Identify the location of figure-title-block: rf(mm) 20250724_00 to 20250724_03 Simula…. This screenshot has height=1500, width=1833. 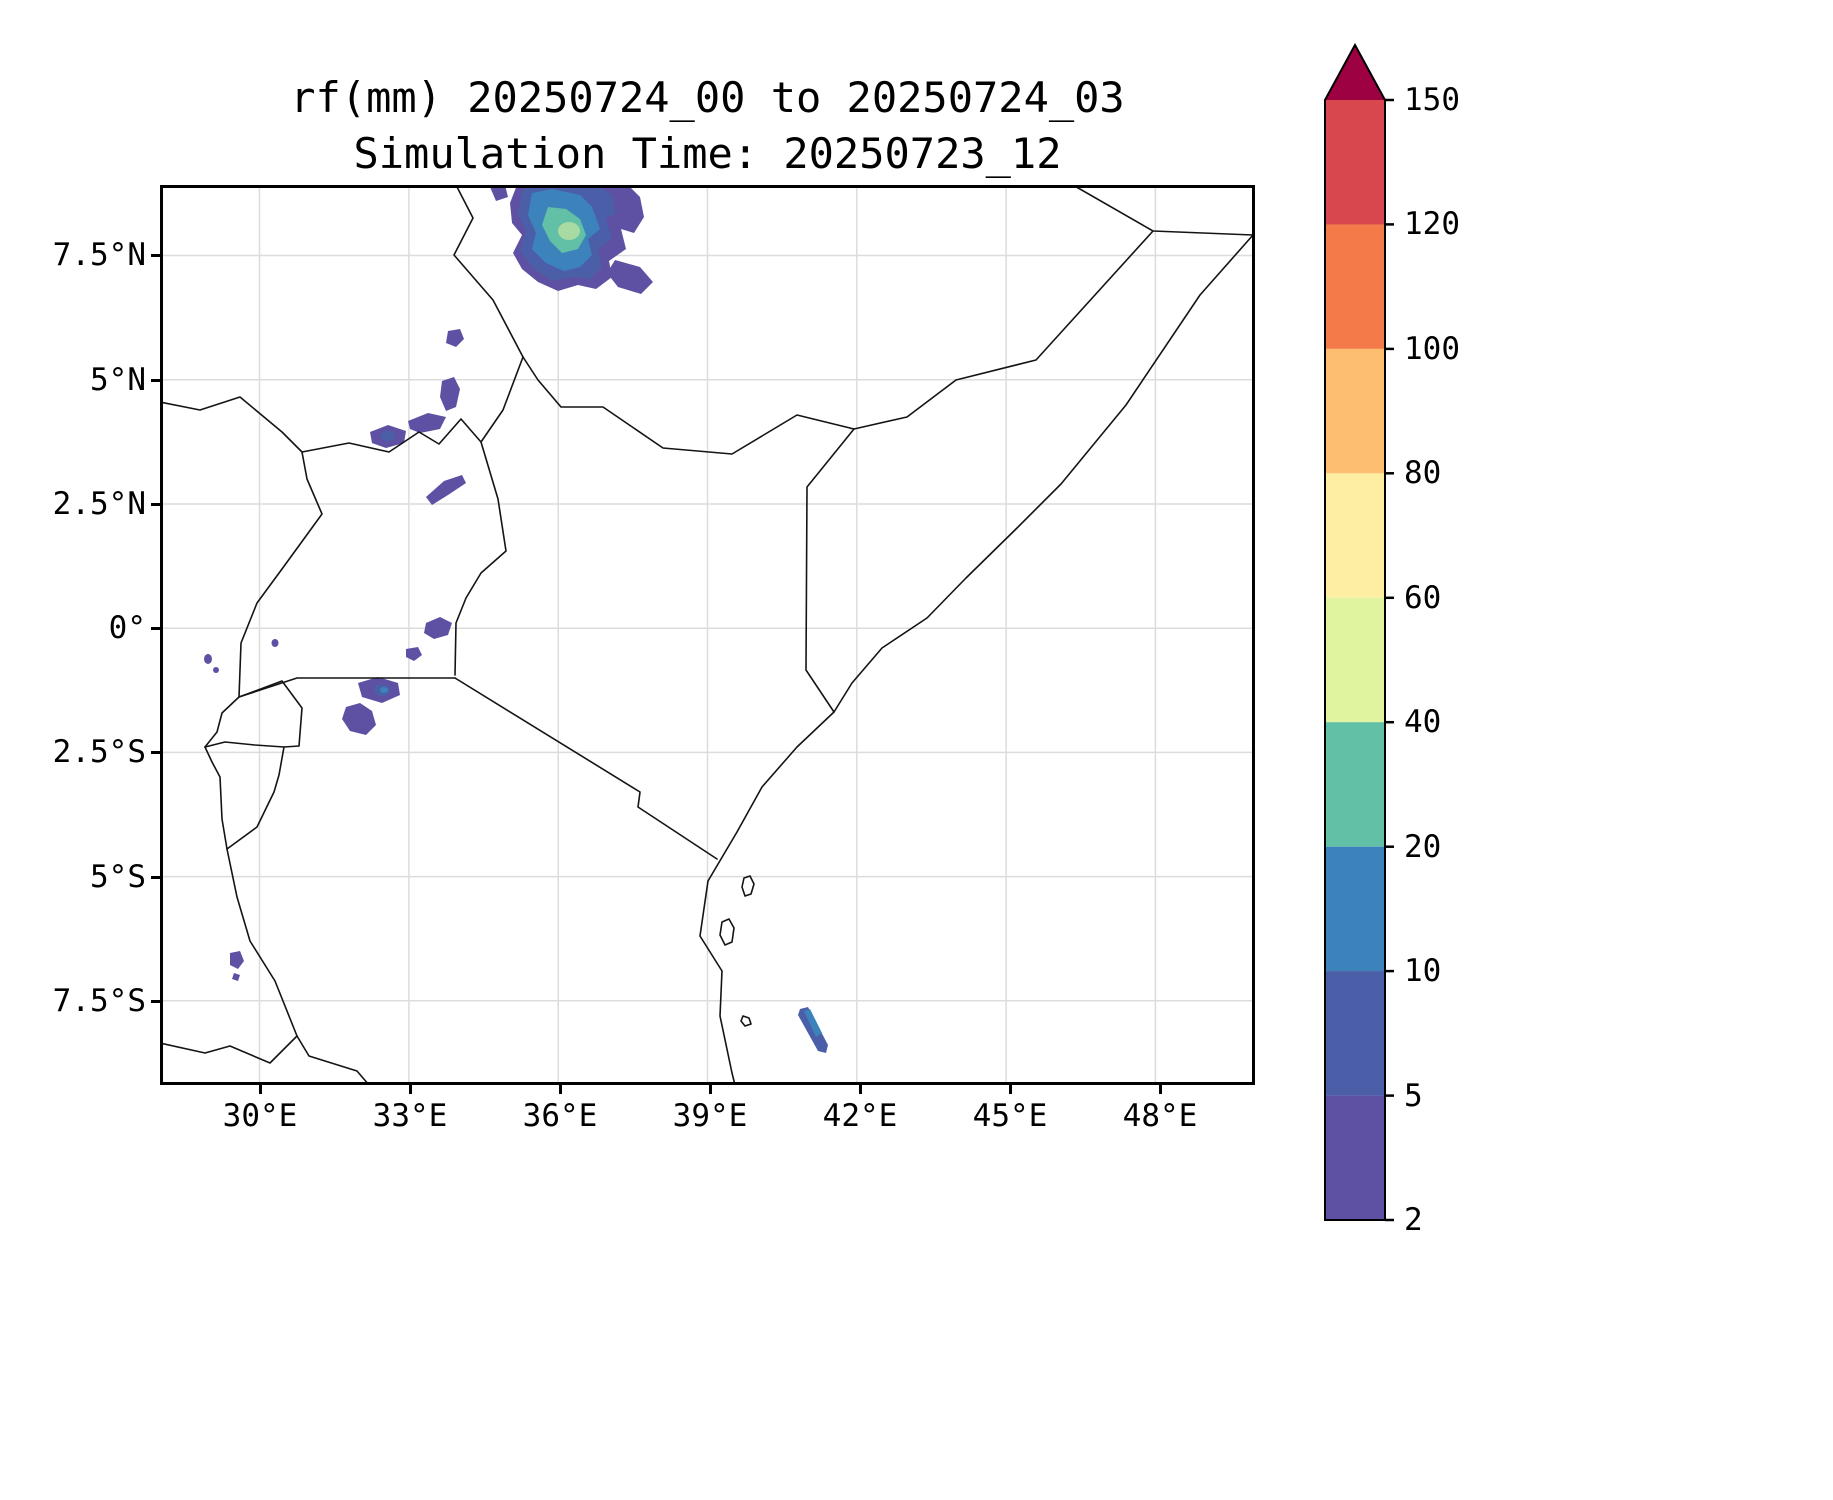
(707, 126).